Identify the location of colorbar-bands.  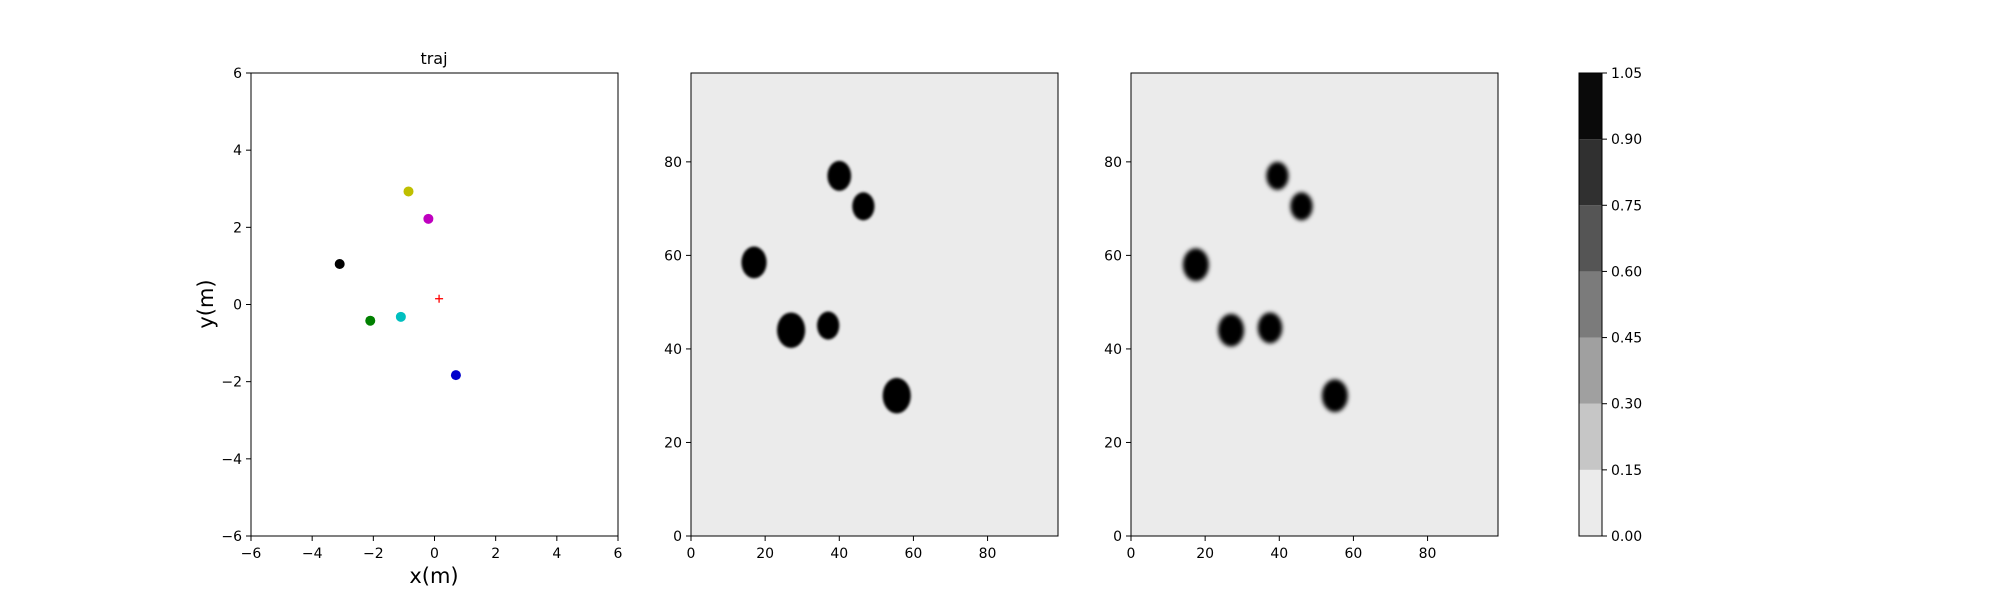
(1590, 304).